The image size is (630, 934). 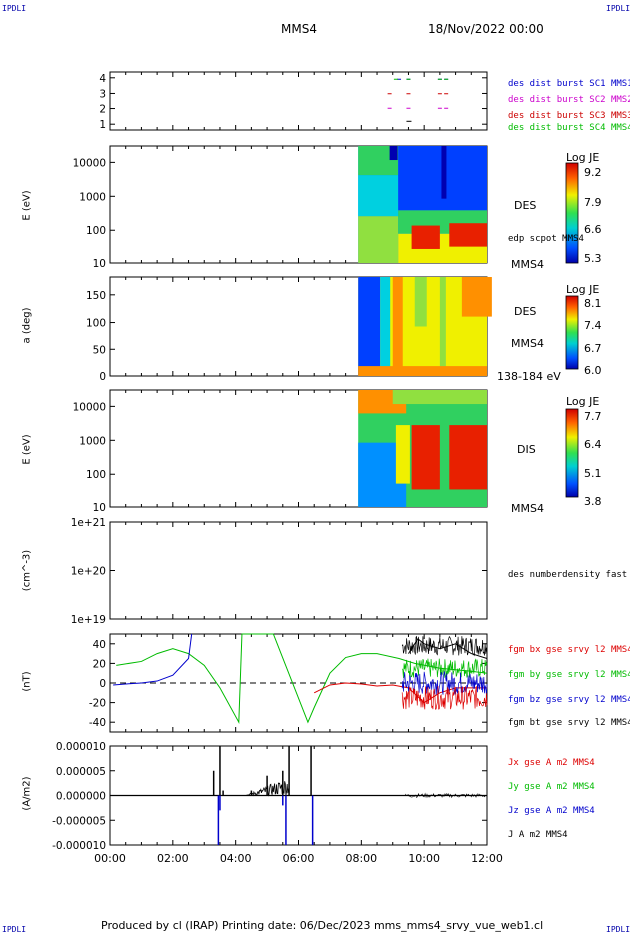 What do you see at coordinates (153, 659) in the screenshot?
I see `series-bz` at bounding box center [153, 659].